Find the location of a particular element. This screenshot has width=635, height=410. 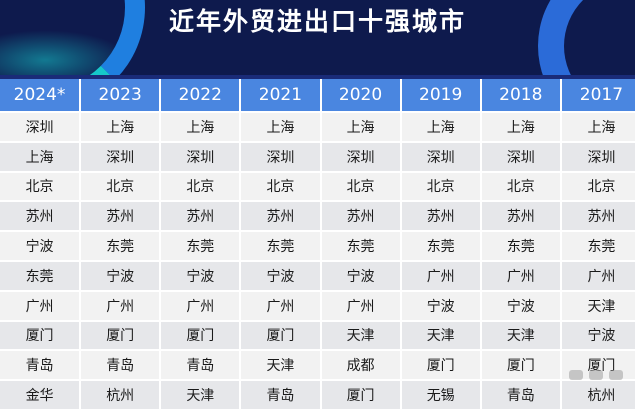

table-row: 厦门 厦门 厦门 厦门 天津 天津 天津 宁波 is located at coordinates (317, 335).